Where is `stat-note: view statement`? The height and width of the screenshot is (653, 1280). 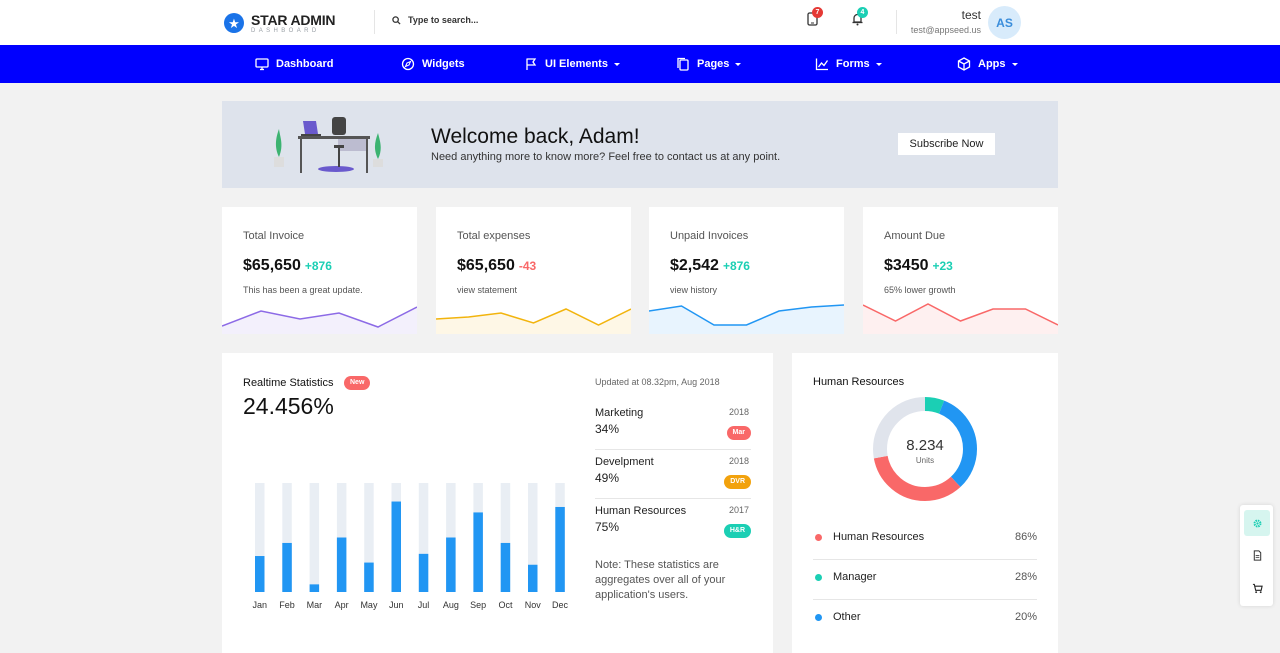 stat-note: view statement is located at coordinates (487, 290).